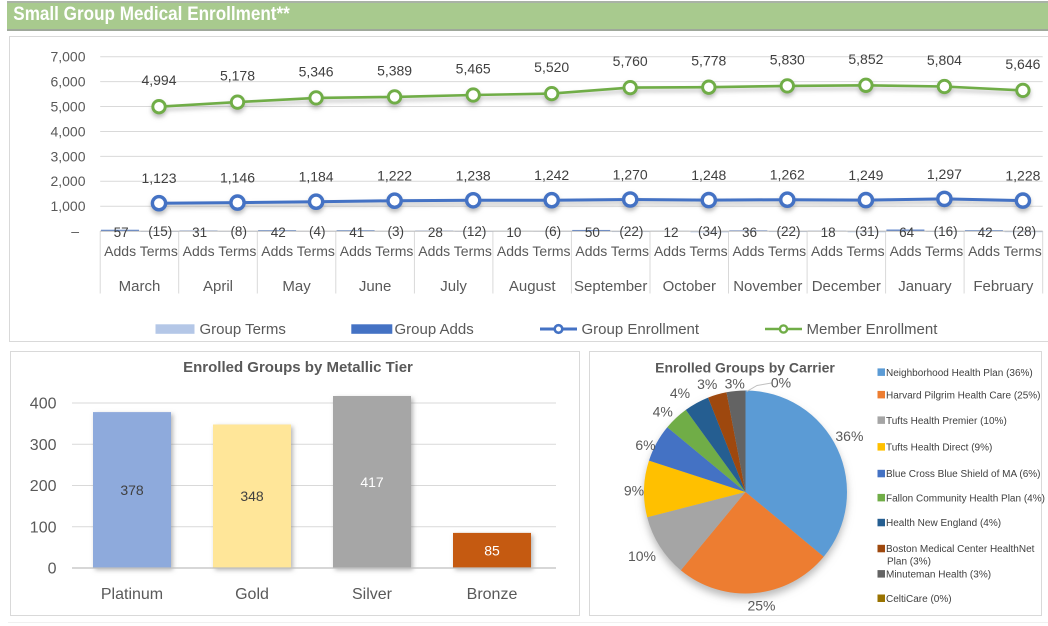  I want to click on svg-text: (4), so click(317, 231).